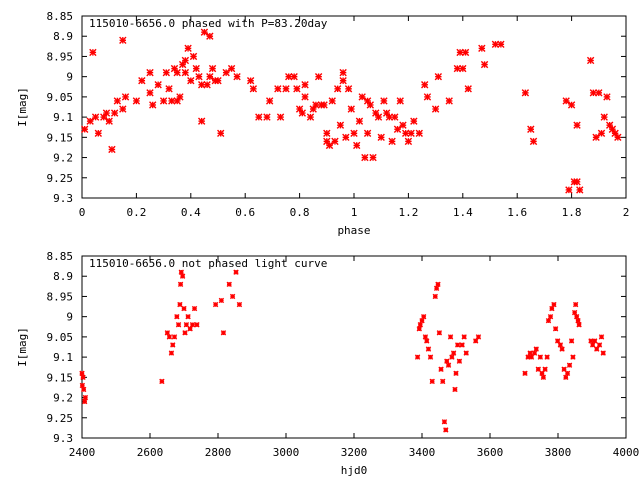 Image resolution: width=640 pixels, height=485 pixels. What do you see at coordinates (63, 398) in the screenshot?
I see `y-tick-label: 9.2` at bounding box center [63, 398].